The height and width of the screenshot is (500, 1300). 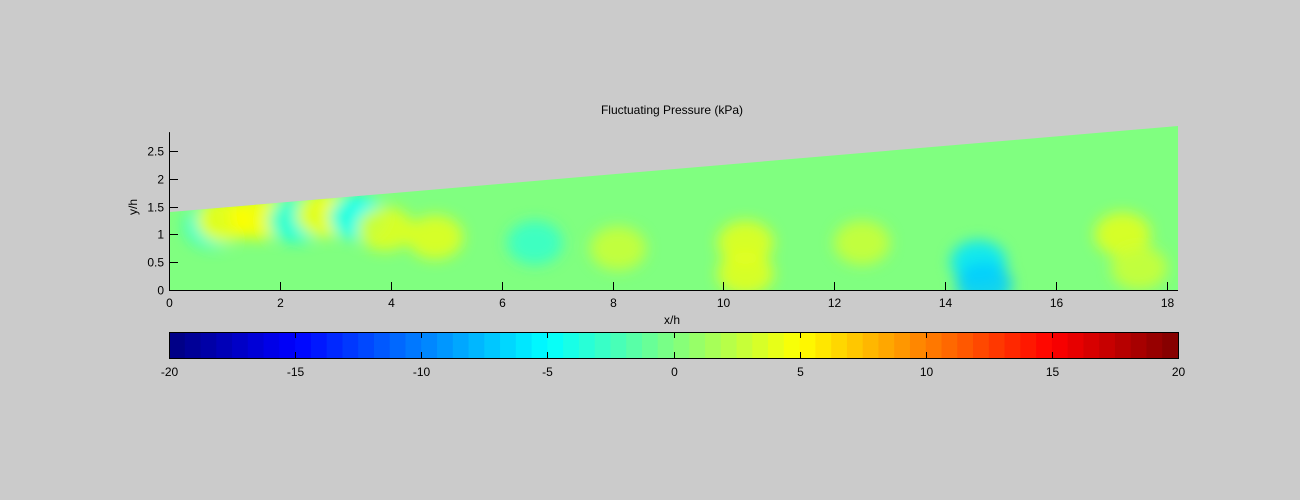 I want to click on colorbar-tick-label: -15, so click(x=296, y=372).